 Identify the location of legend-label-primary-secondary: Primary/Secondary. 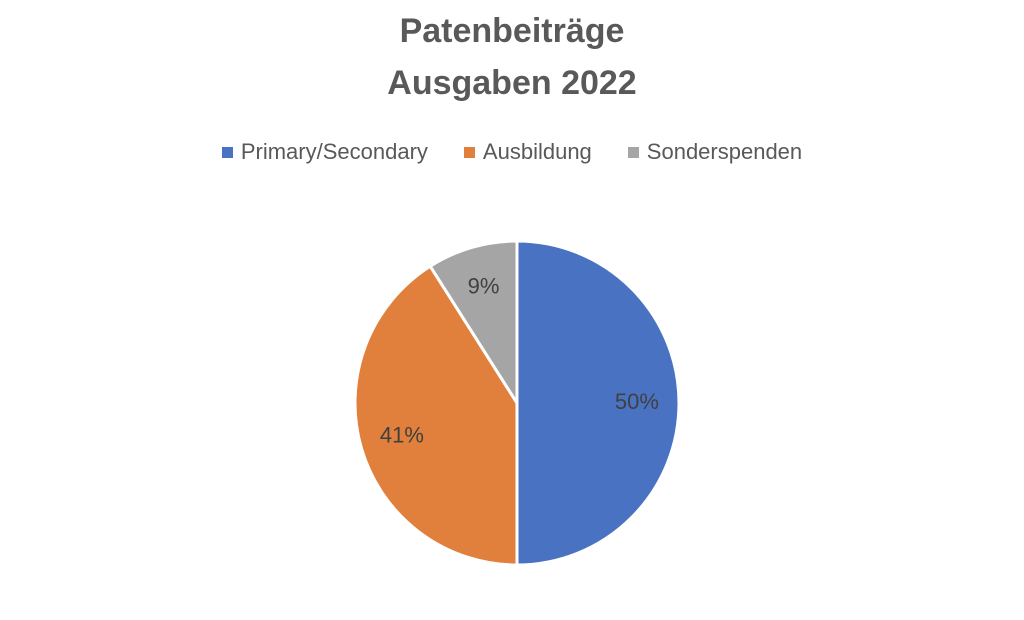
(334, 151).